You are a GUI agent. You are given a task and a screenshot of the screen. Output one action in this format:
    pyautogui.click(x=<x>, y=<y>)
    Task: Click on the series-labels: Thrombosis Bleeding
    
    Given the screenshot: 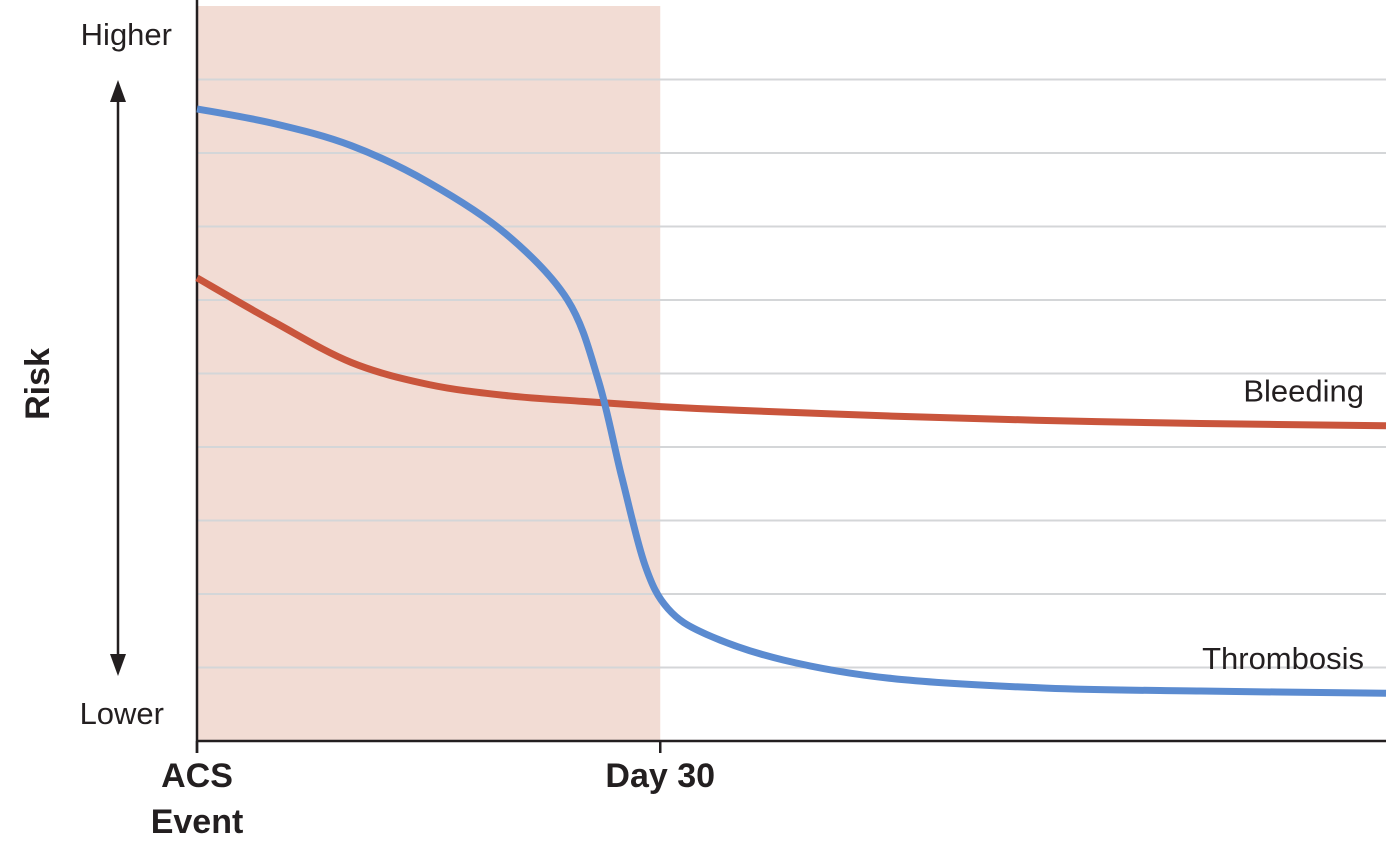 What is the action you would take?
    pyautogui.click(x=1283, y=525)
    